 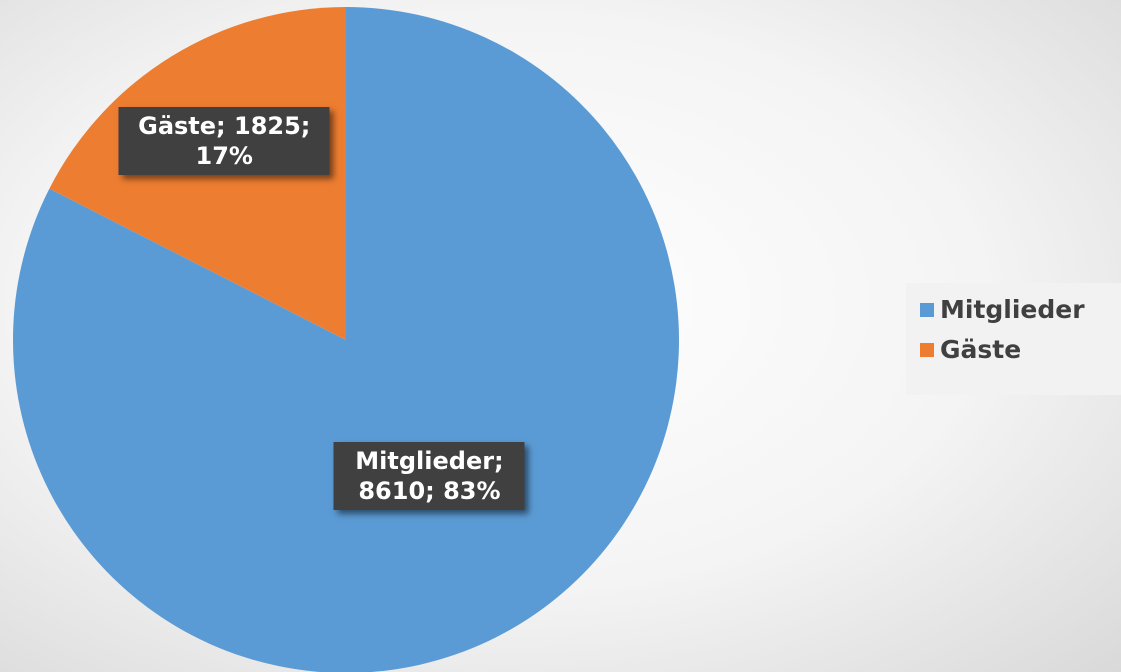 What do you see at coordinates (224, 141) in the screenshot?
I see `data-label: Gäste; 1825; 17%` at bounding box center [224, 141].